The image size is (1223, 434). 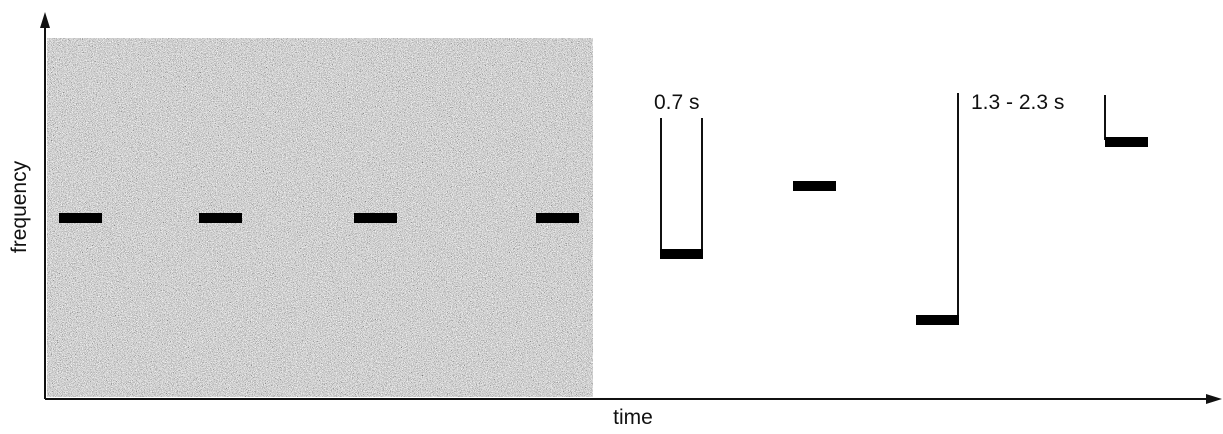 What do you see at coordinates (633, 417) in the screenshot?
I see `x-axis-label: time` at bounding box center [633, 417].